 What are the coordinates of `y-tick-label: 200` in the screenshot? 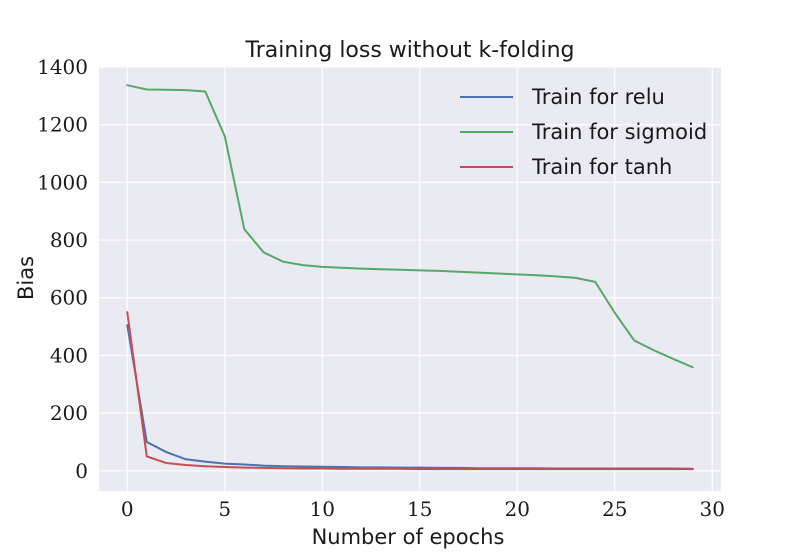 It's located at (69, 413).